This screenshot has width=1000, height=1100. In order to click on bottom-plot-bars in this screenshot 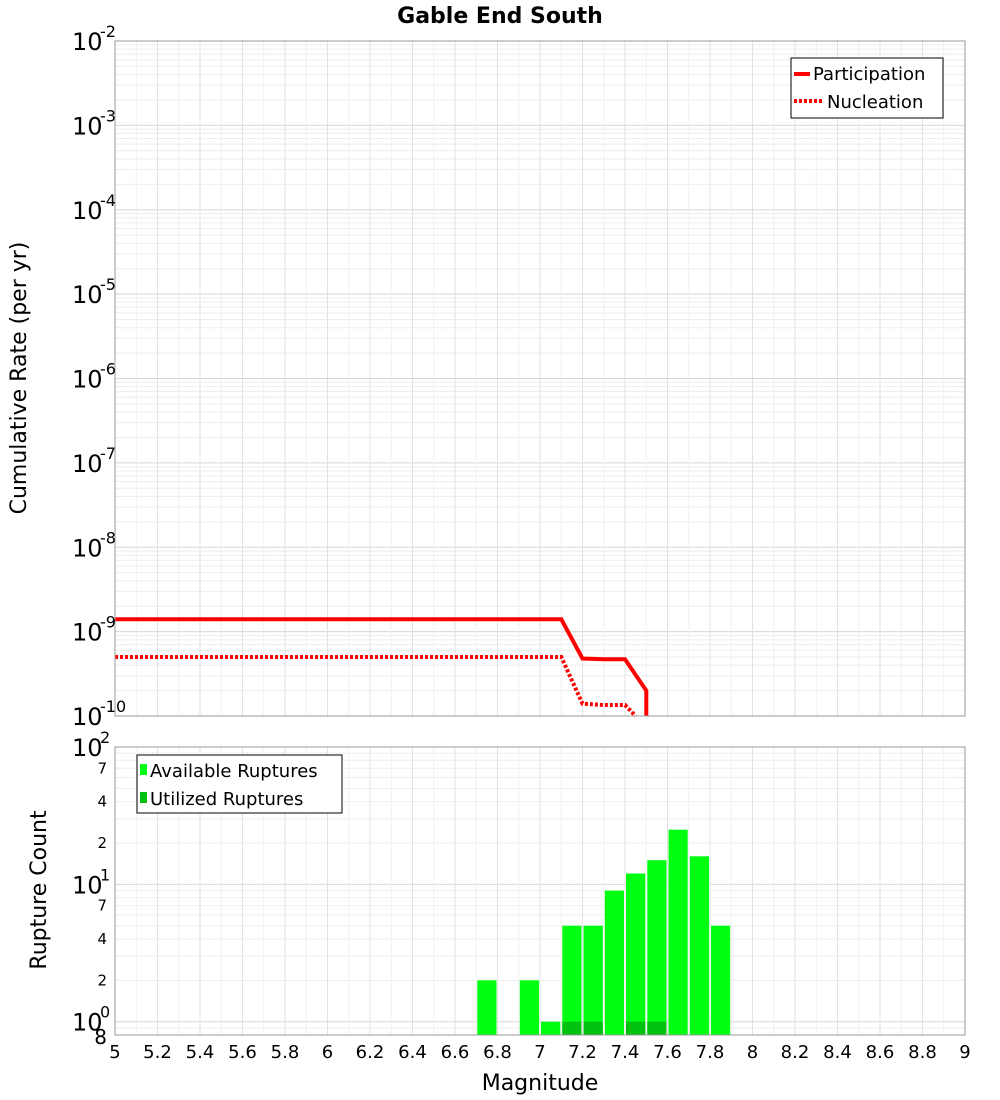, I will do `click(604, 932)`.